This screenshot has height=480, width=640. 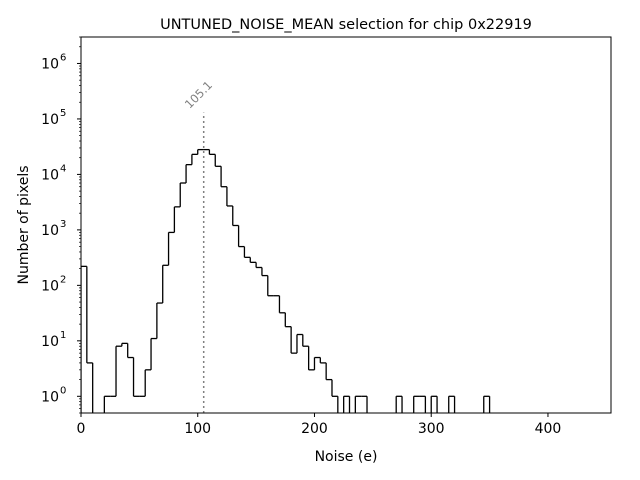 What do you see at coordinates (198, 94) in the screenshot?
I see `mean-marker-label: 105.1` at bounding box center [198, 94].